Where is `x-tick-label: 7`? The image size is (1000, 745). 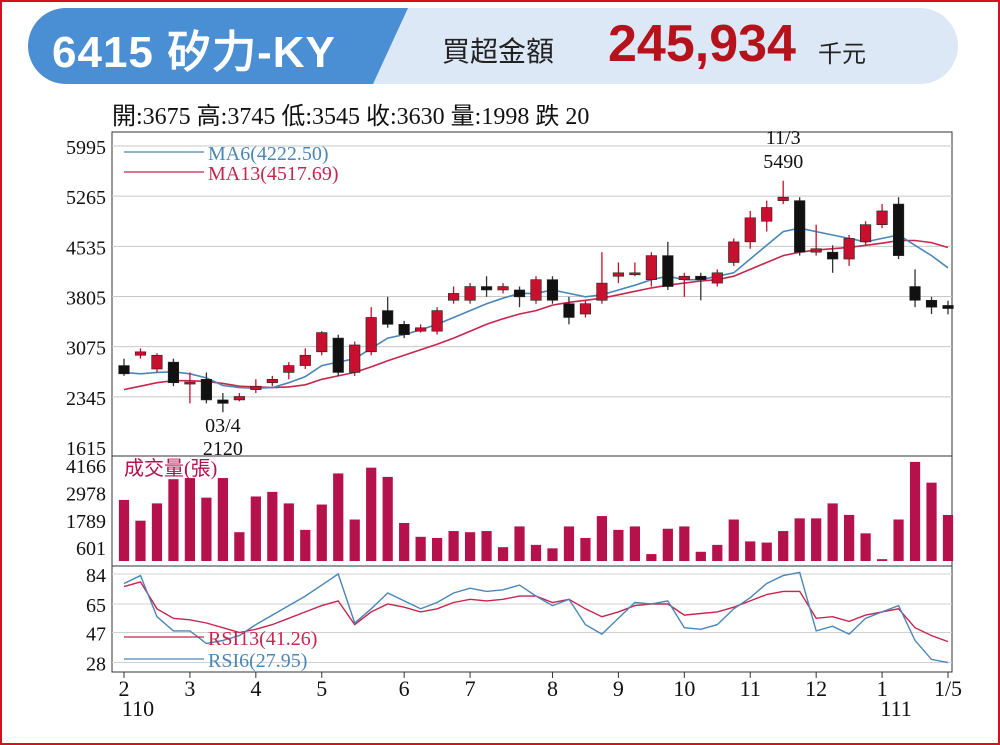
x-tick-label: 7 is located at coordinates (470, 688).